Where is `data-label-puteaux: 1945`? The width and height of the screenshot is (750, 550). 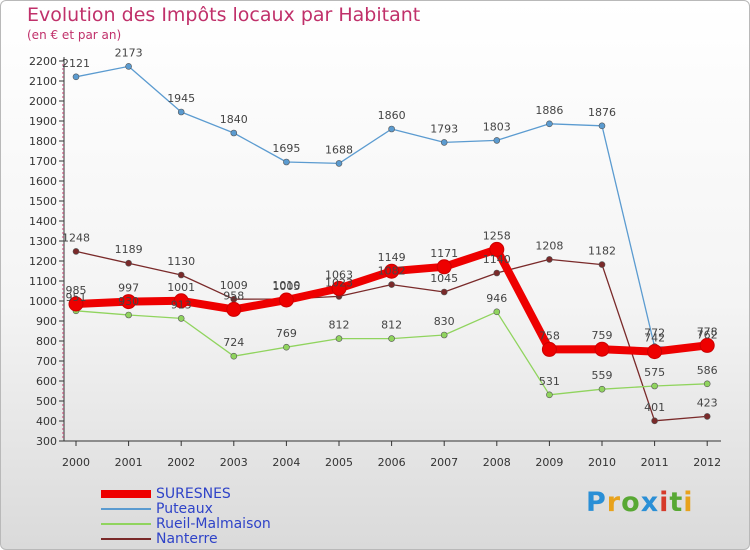 data-label-puteaux: 1945 is located at coordinates (181, 98).